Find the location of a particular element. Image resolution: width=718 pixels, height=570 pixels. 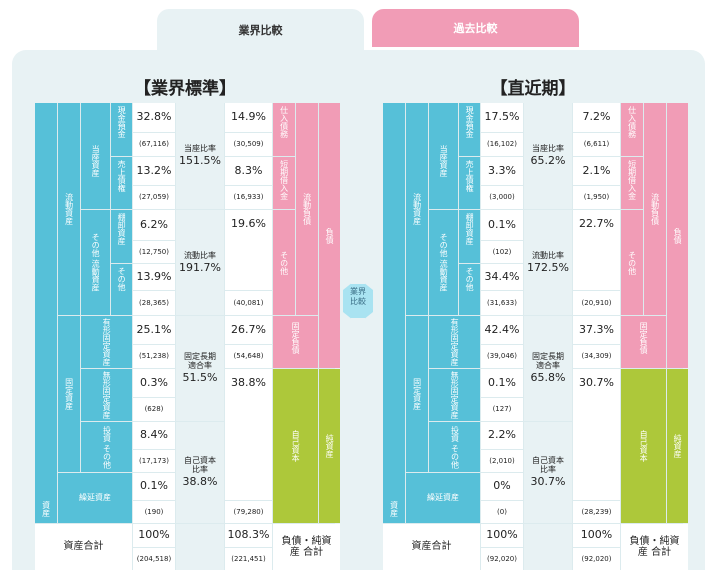

liability-amount: (6,611) is located at coordinates (596, 144).